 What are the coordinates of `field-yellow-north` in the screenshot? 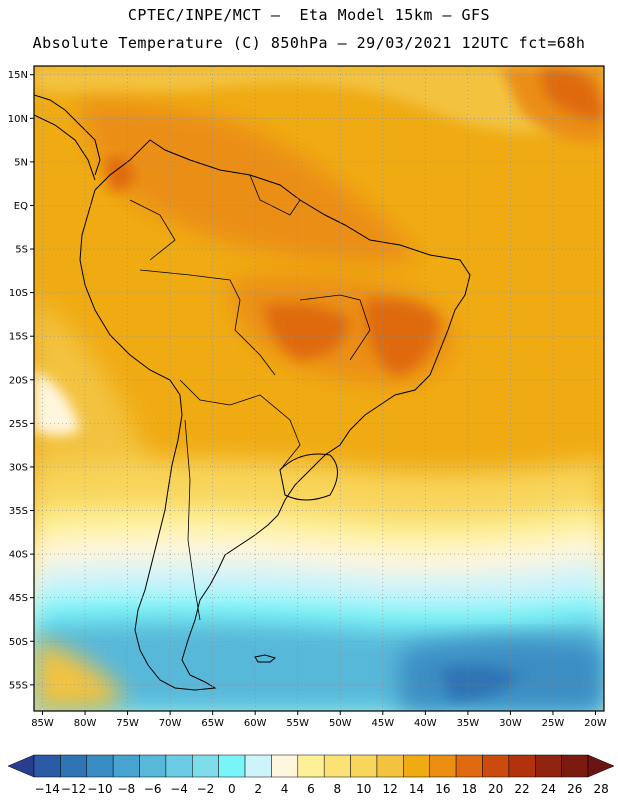 It's located at (319, 99).